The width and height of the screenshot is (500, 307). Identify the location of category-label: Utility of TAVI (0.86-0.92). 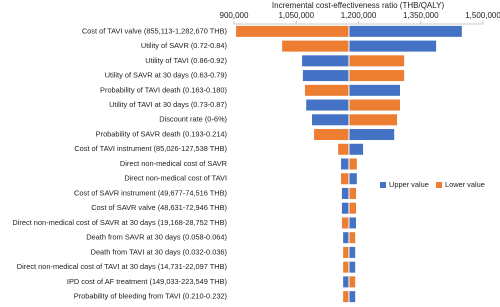
(186, 60).